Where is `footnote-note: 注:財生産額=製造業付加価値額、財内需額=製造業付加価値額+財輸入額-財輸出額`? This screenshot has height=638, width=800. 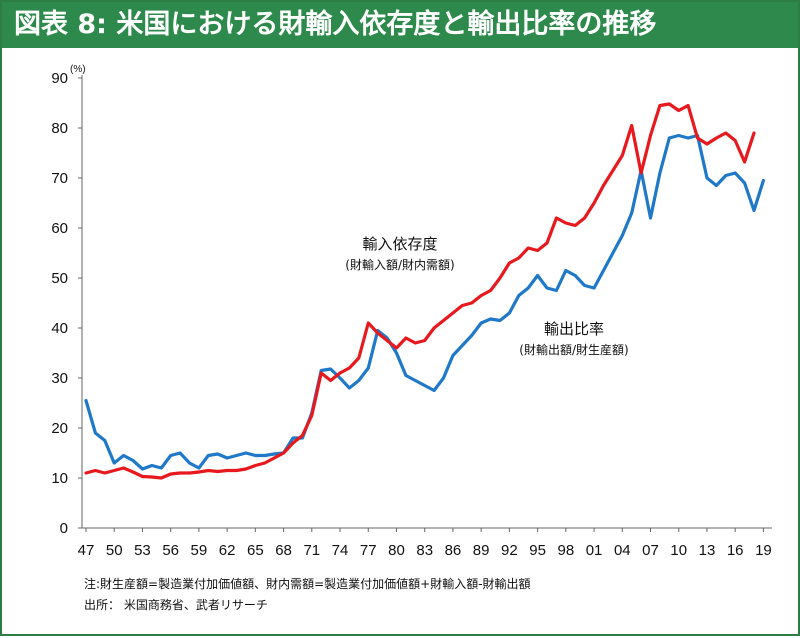 footnote-note: 注:財生産額=製造業付加価値額、財内需額=製造業付加価値額+財輸入額-財輸出額 is located at coordinates (307, 584).